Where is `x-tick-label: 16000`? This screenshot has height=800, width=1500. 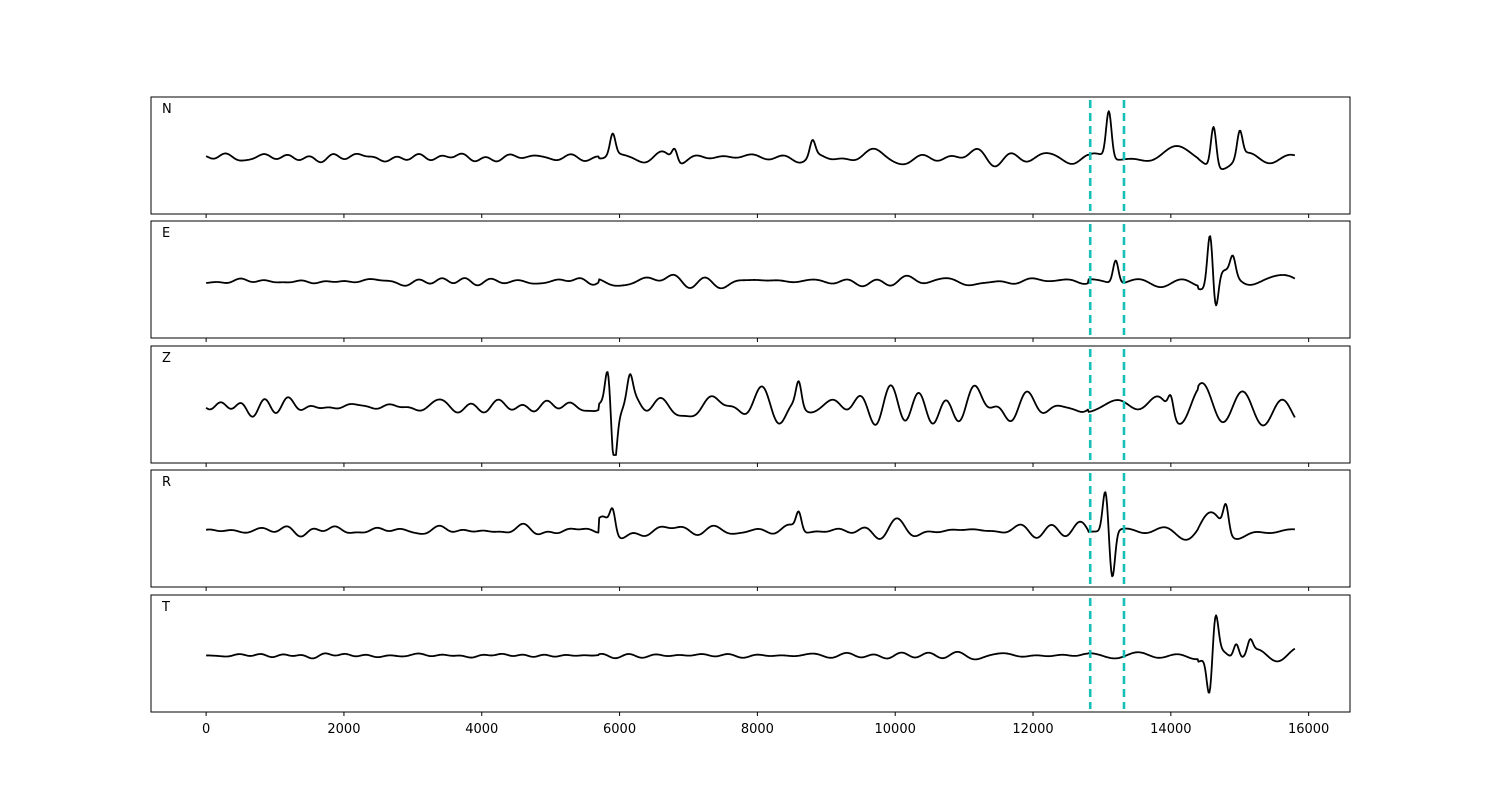 x-tick-label: 16000 is located at coordinates (1308, 729).